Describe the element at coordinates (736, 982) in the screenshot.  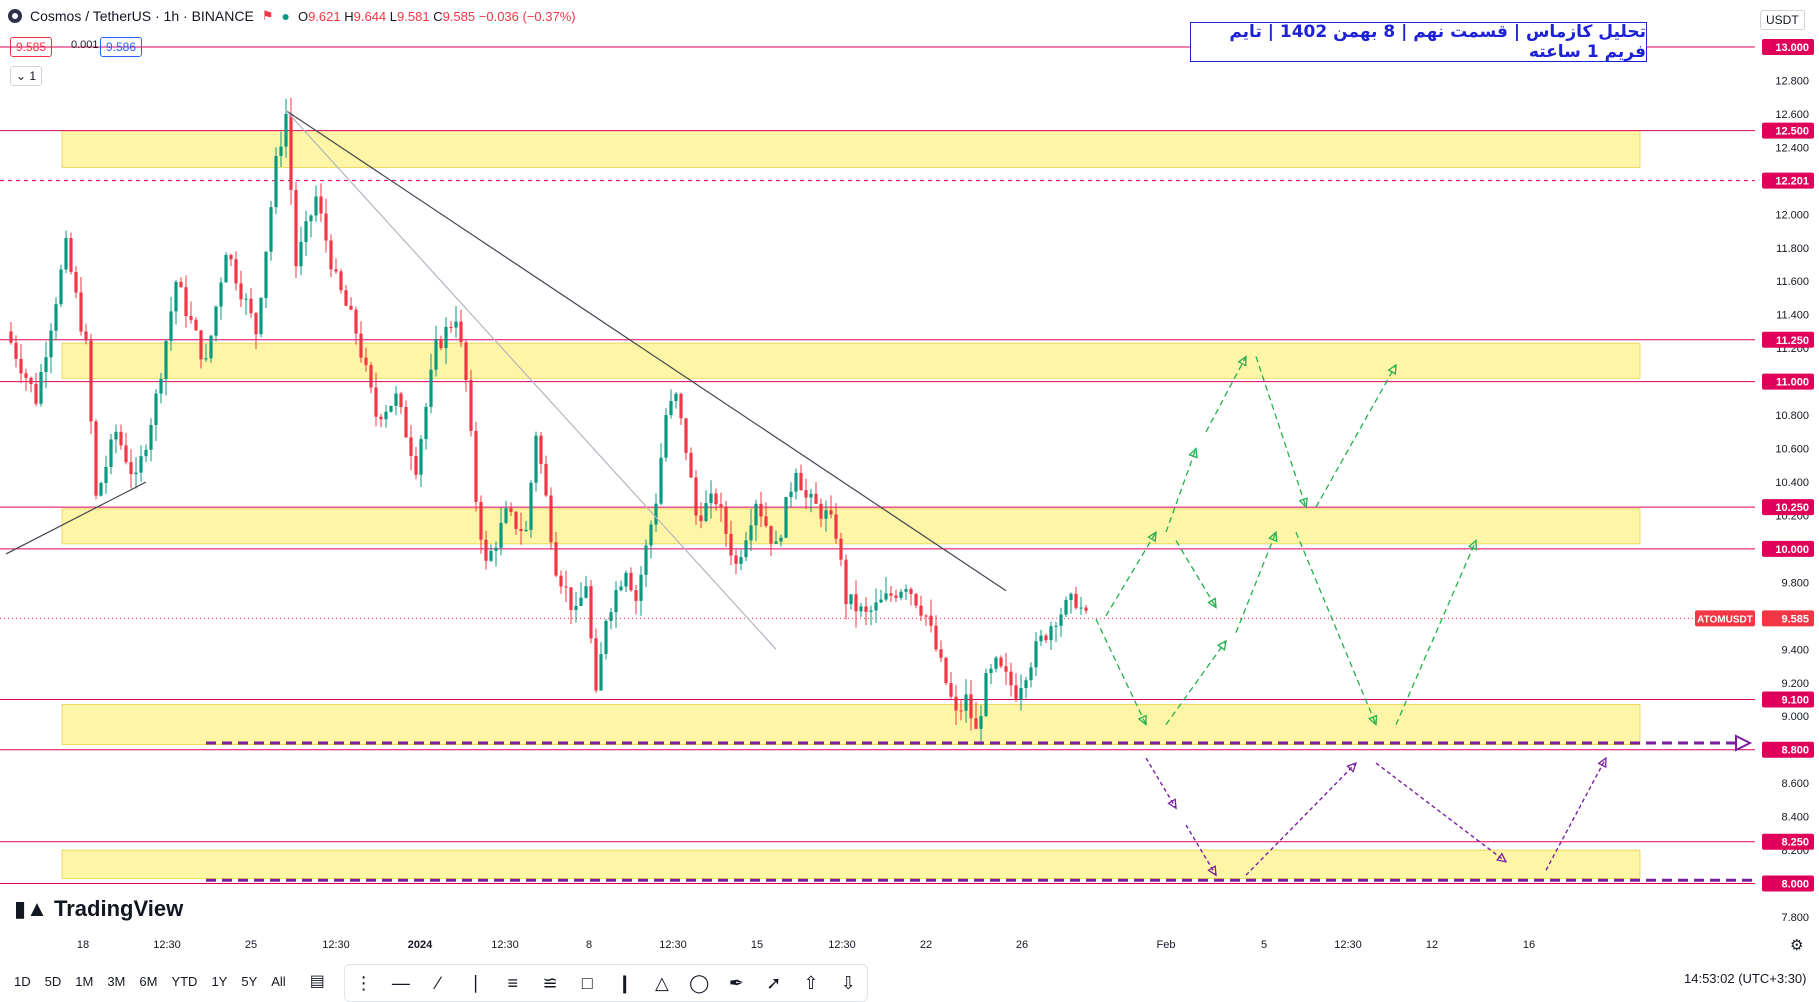
I see `brush-icon: ✒` at that location.